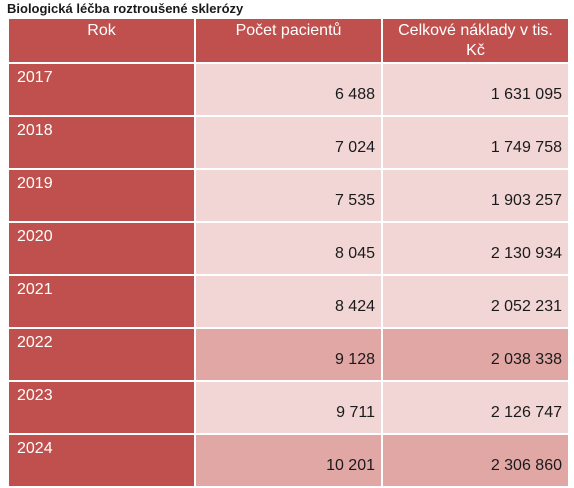 The image size is (574, 488). Describe the element at coordinates (475, 195) in the screenshot. I see `cost-cell: 1 903 257` at that location.